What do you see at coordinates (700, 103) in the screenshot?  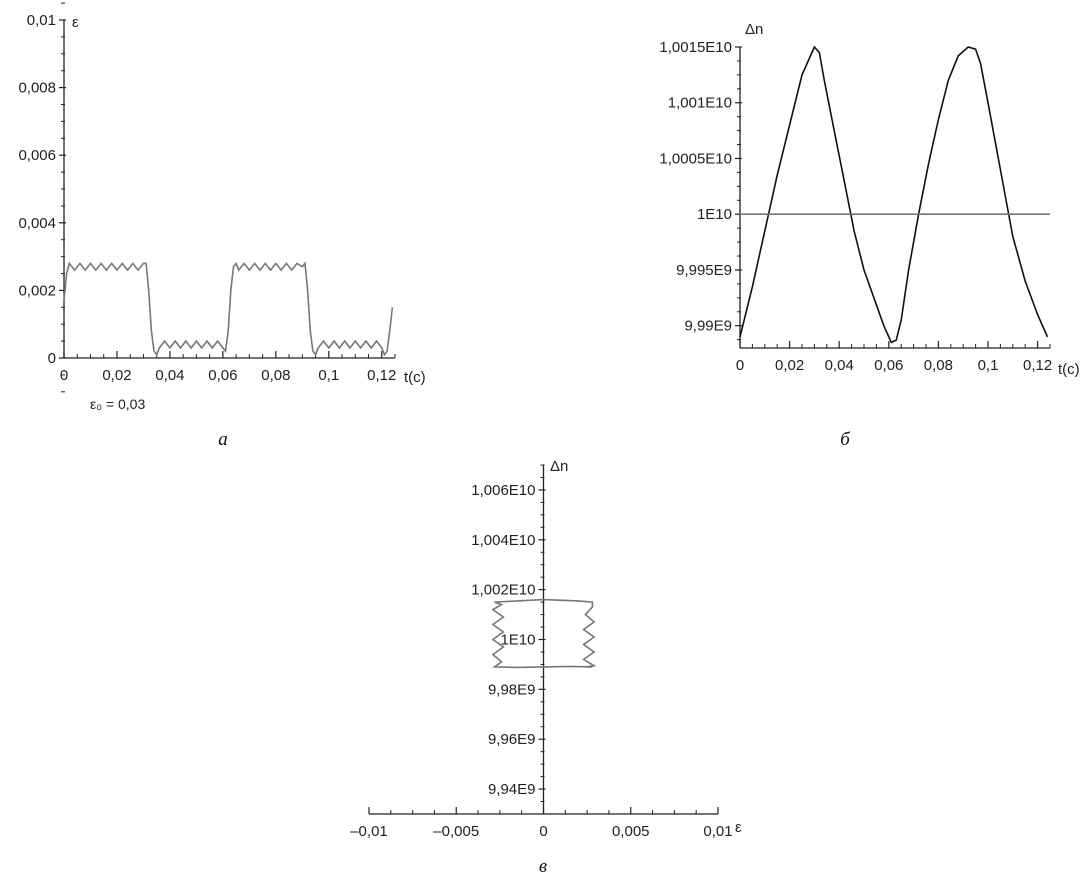 I see `y-tick-label: 1,001E10` at bounding box center [700, 103].